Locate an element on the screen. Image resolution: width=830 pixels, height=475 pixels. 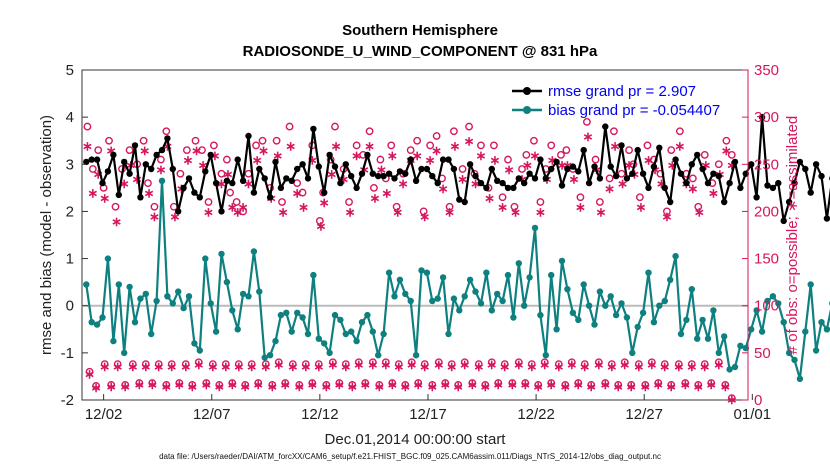
x-tick-label: 12/27 is located at coordinates (644, 414).